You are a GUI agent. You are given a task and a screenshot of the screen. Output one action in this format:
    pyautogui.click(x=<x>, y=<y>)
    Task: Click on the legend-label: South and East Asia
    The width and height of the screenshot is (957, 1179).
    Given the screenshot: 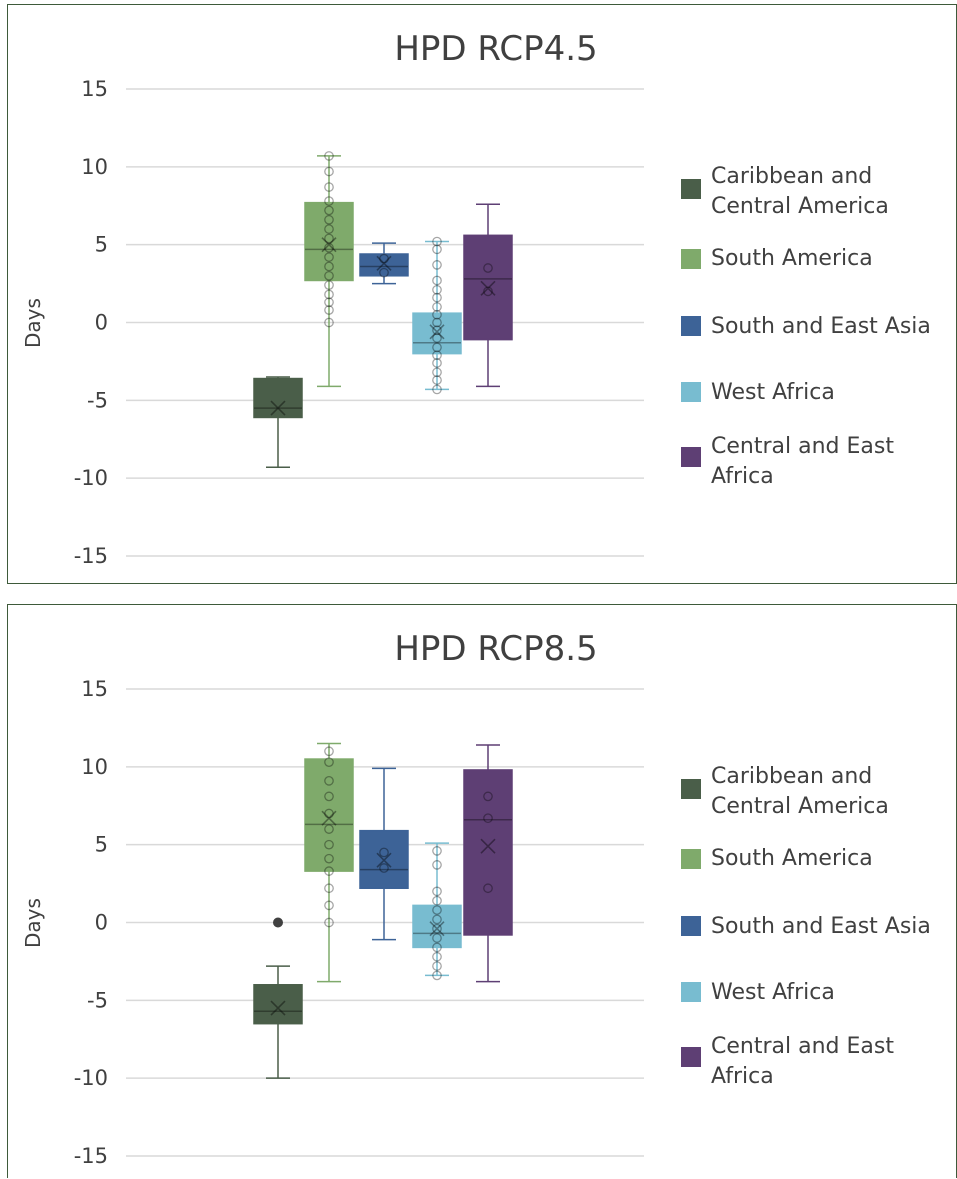 What is the action you would take?
    pyautogui.click(x=821, y=926)
    